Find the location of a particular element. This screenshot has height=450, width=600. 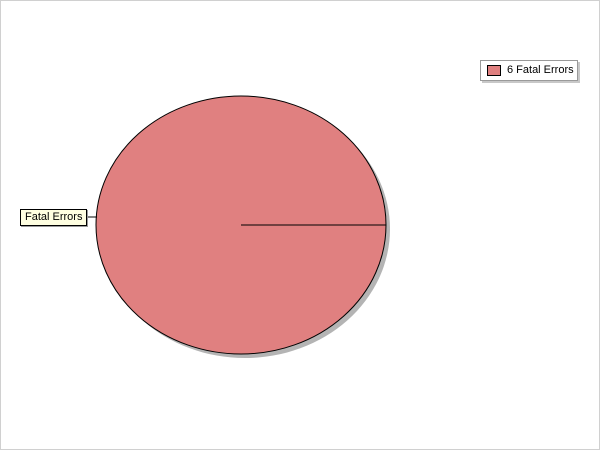

chart-legend: 6 Fatal Errors is located at coordinates (529, 70).